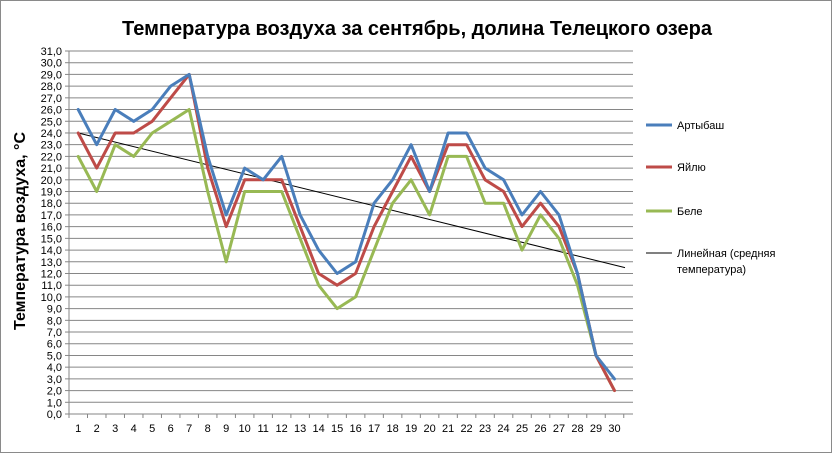 The width and height of the screenshot is (832, 454). What do you see at coordinates (51, 228) in the screenshot?
I see `y-tick-label: 16,0` at bounding box center [51, 228].